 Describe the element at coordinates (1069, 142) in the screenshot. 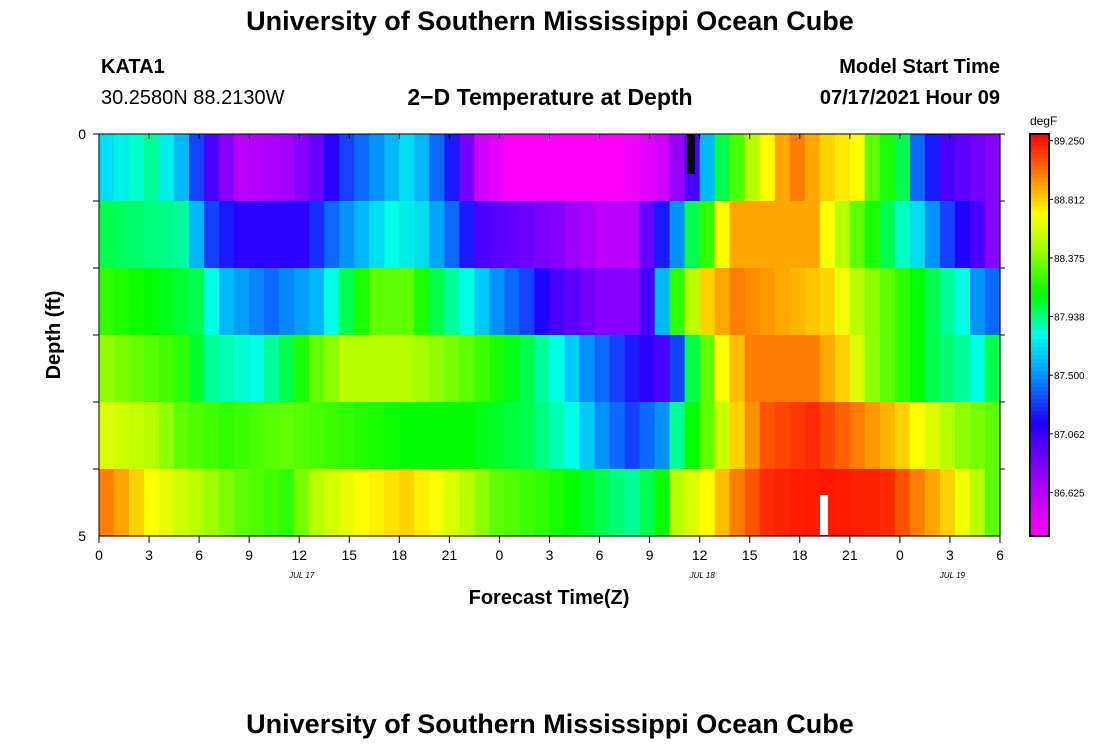

I see `colorbar-tick-label: 89.250` at that location.